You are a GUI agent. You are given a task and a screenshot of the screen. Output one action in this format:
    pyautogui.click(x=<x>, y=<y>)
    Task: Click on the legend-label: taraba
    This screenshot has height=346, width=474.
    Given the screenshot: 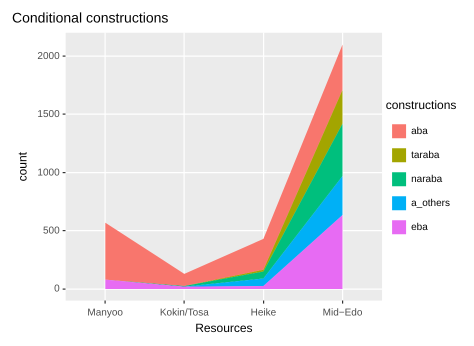 What is the action you would take?
    pyautogui.click(x=425, y=155)
    